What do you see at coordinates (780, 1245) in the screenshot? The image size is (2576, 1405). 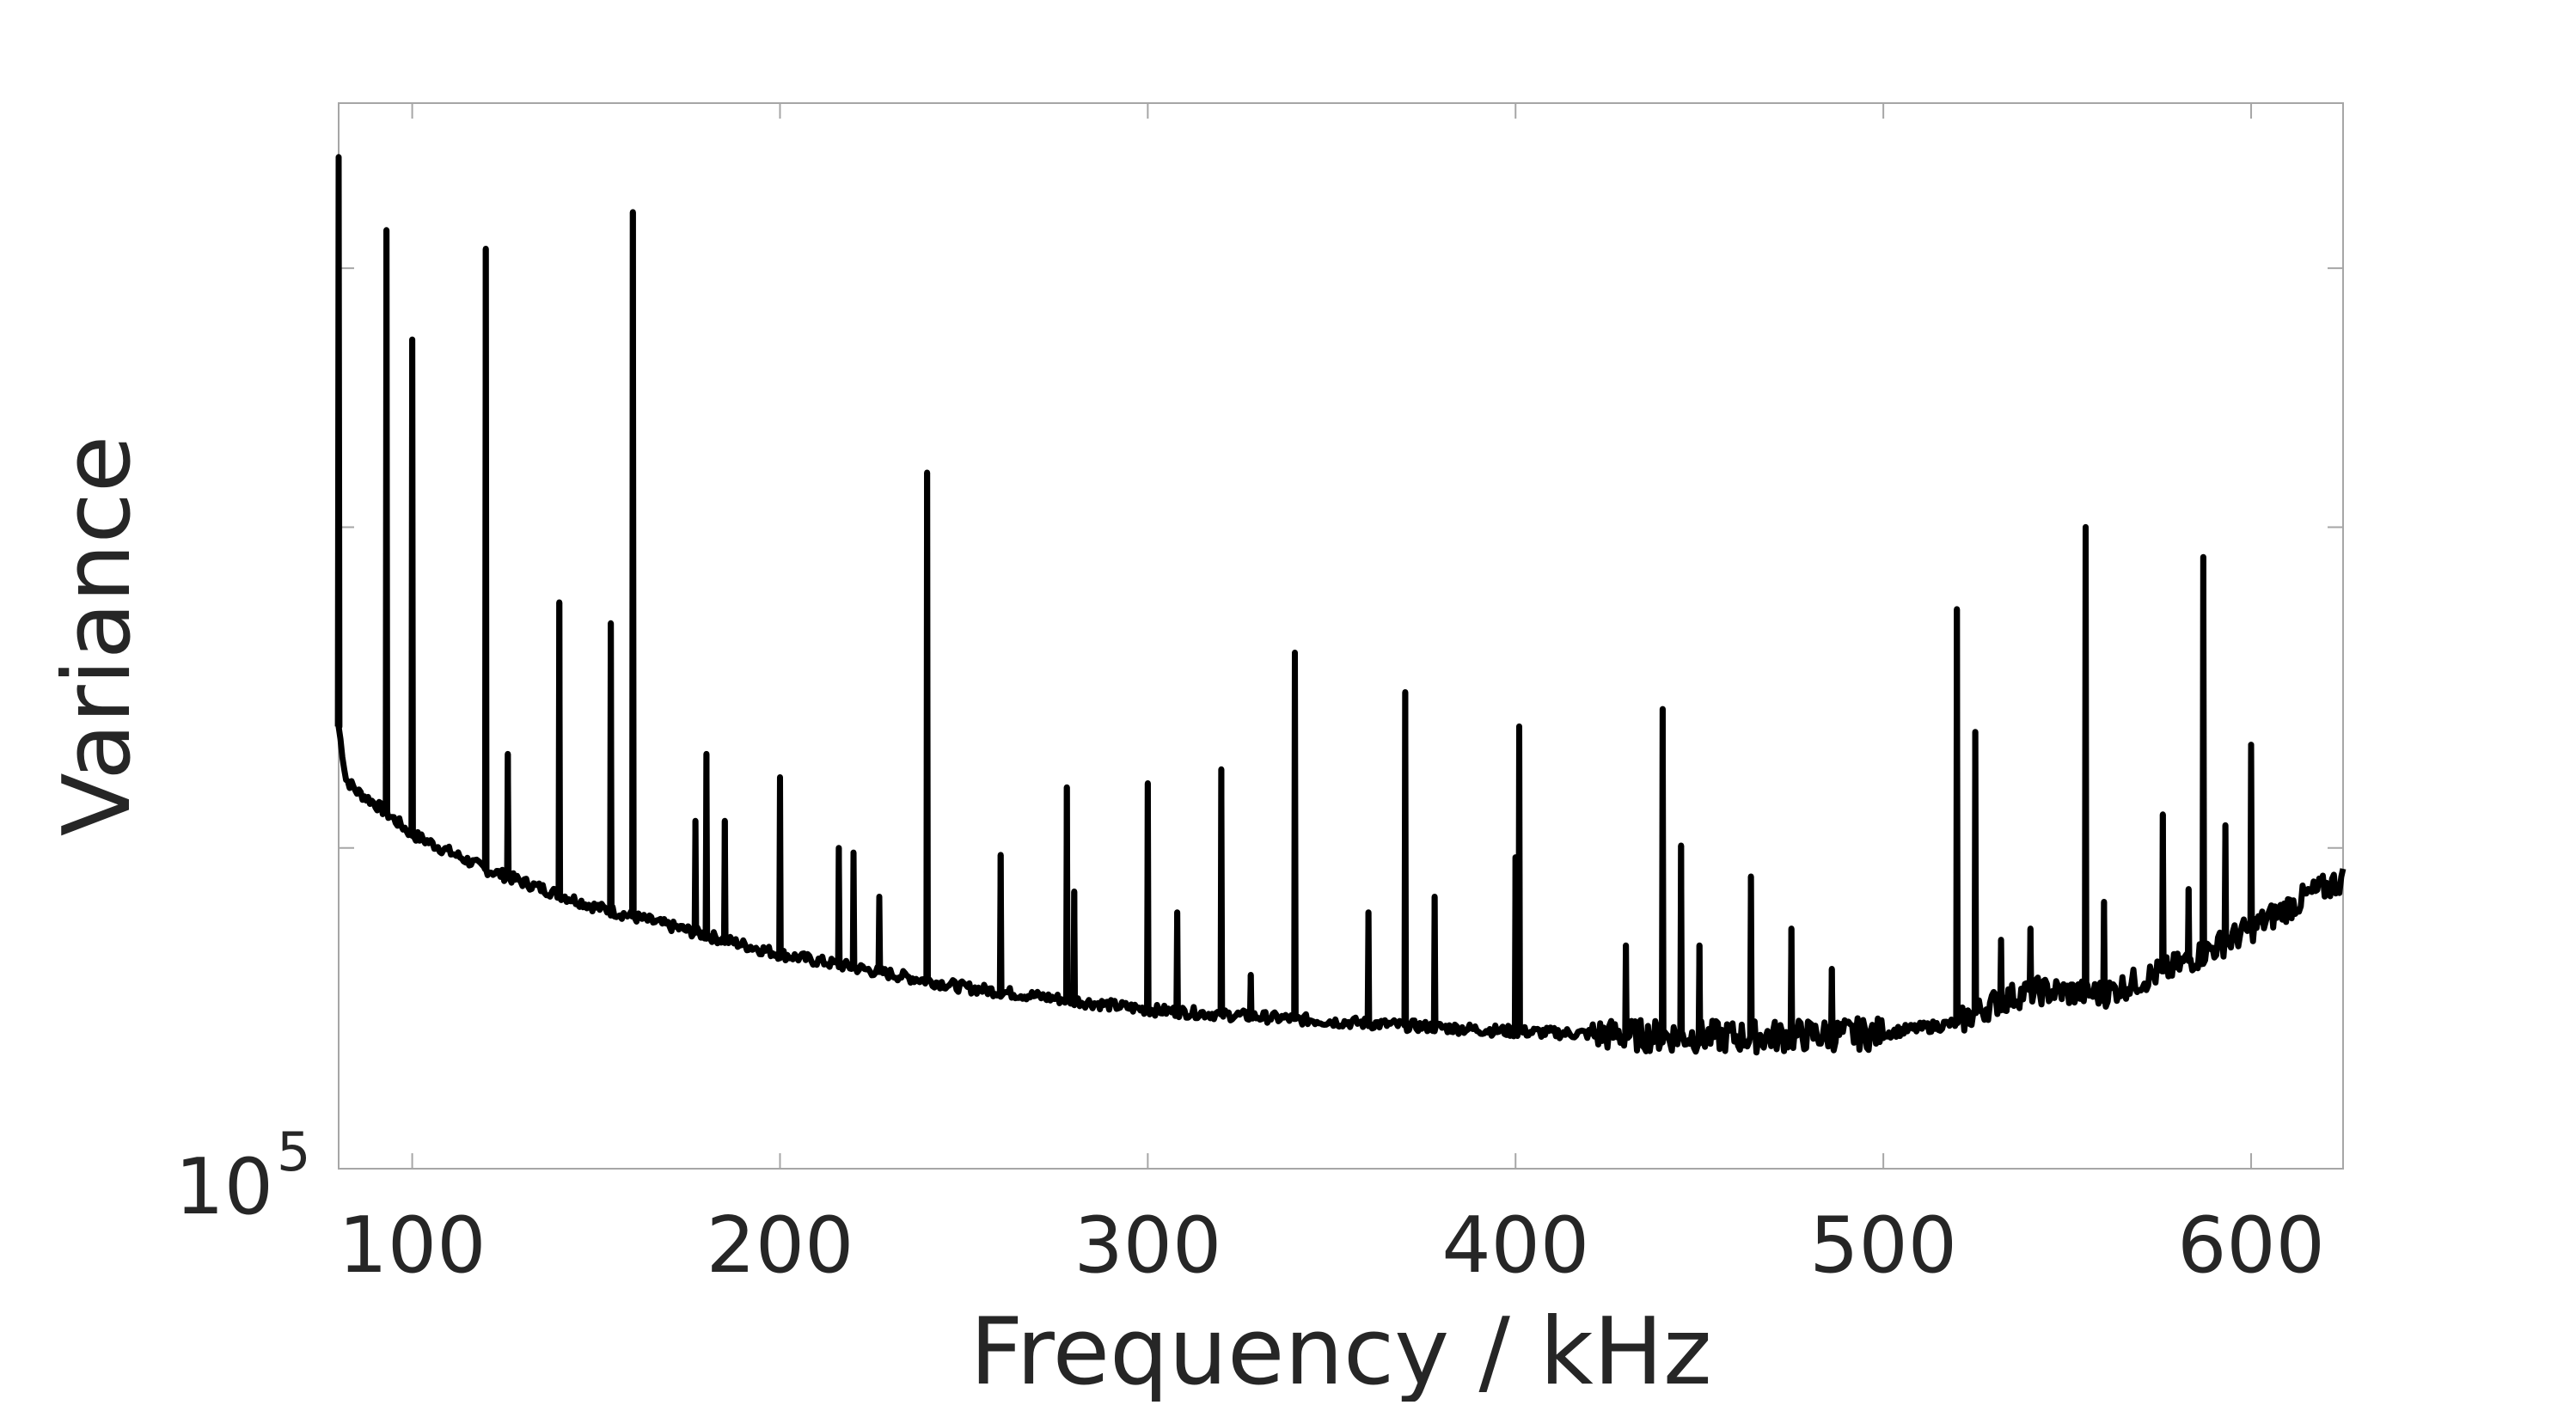 I see `x-tick-label: 200` at bounding box center [780, 1245].